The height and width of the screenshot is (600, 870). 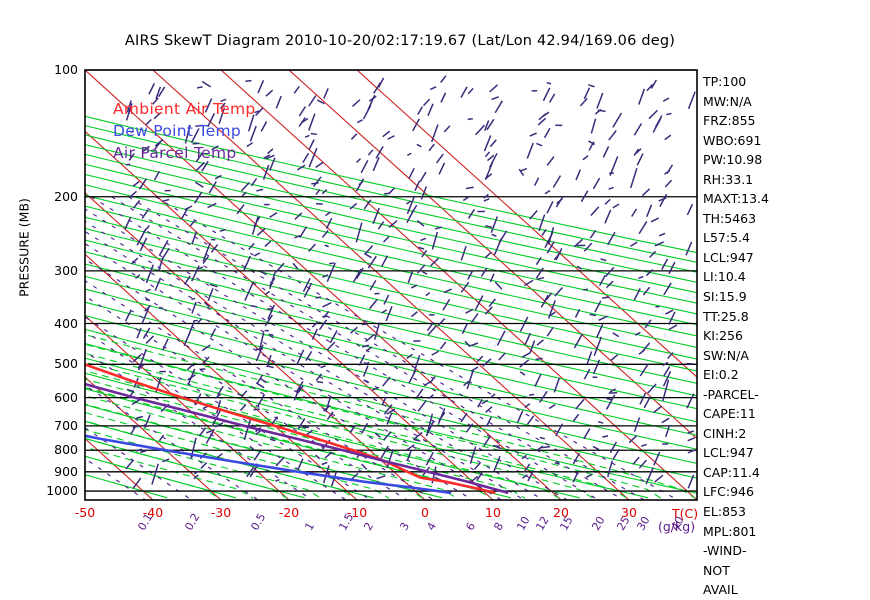 I want to click on pressure-tick-400: 400, so click(x=58, y=323).